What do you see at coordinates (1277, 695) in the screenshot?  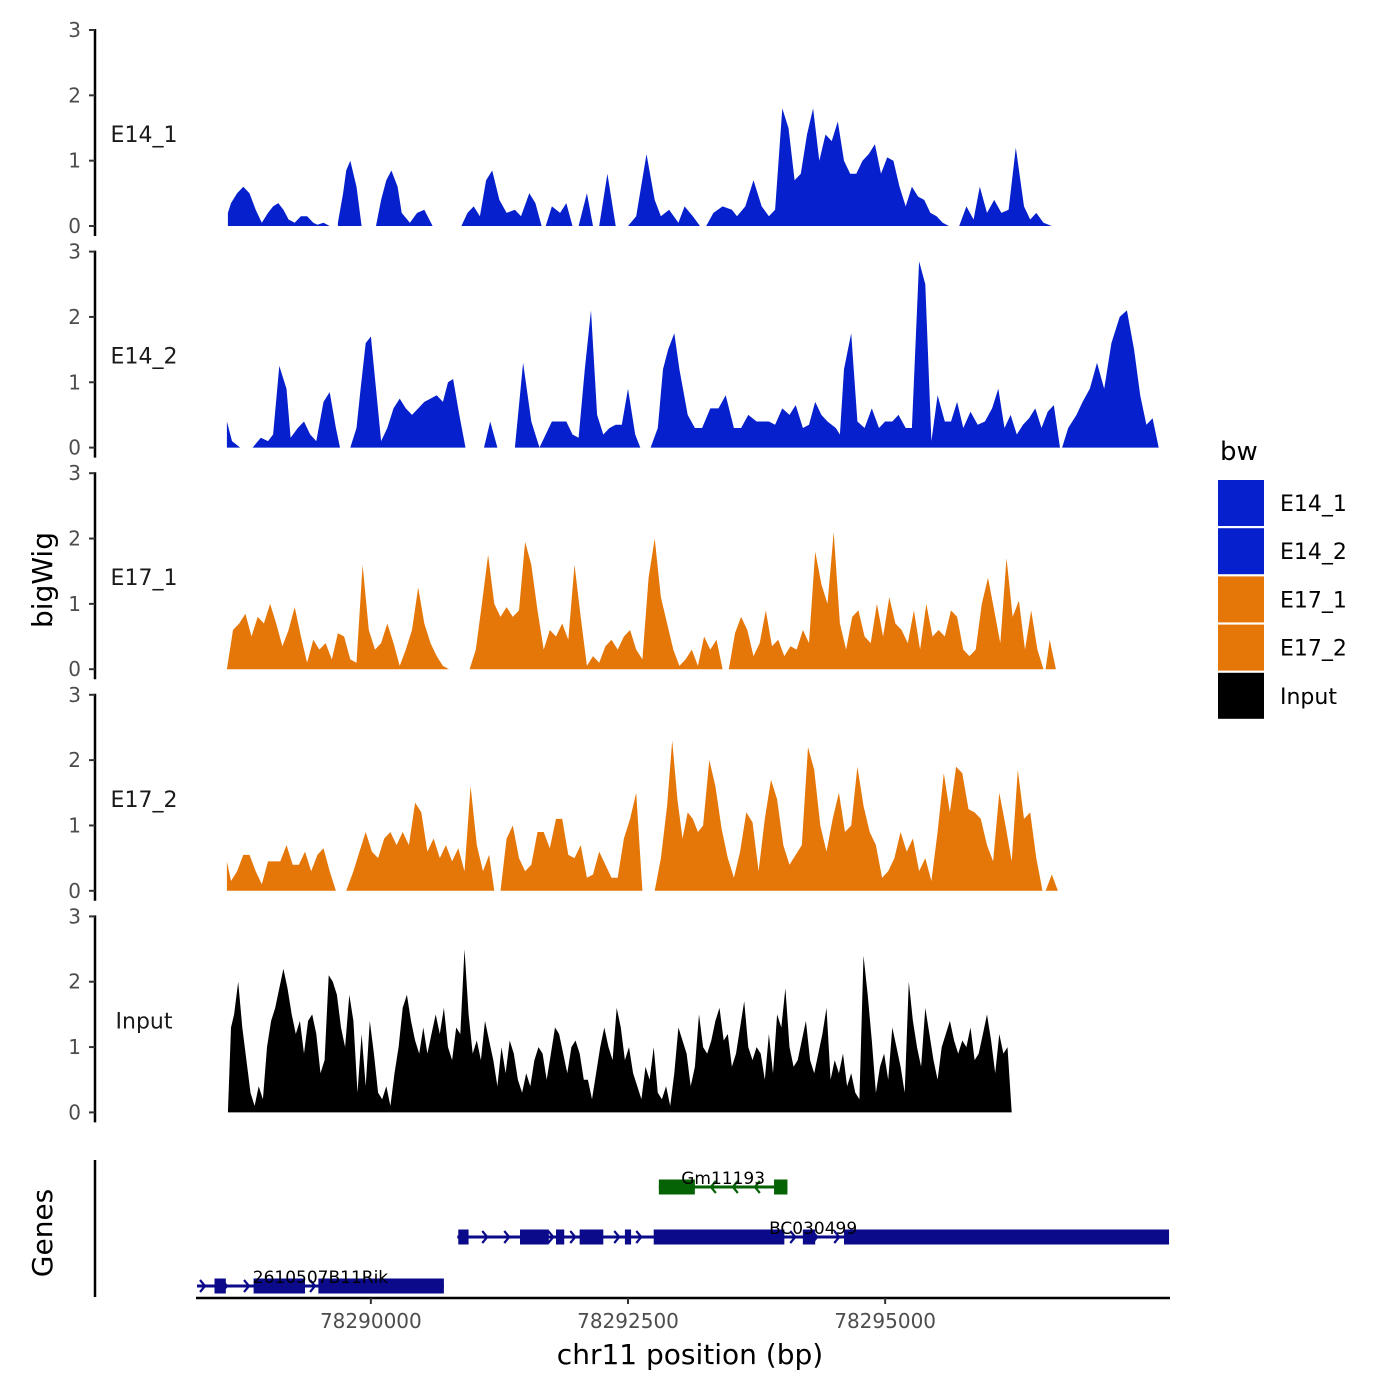 I see `legend-item: Input` at bounding box center [1277, 695].